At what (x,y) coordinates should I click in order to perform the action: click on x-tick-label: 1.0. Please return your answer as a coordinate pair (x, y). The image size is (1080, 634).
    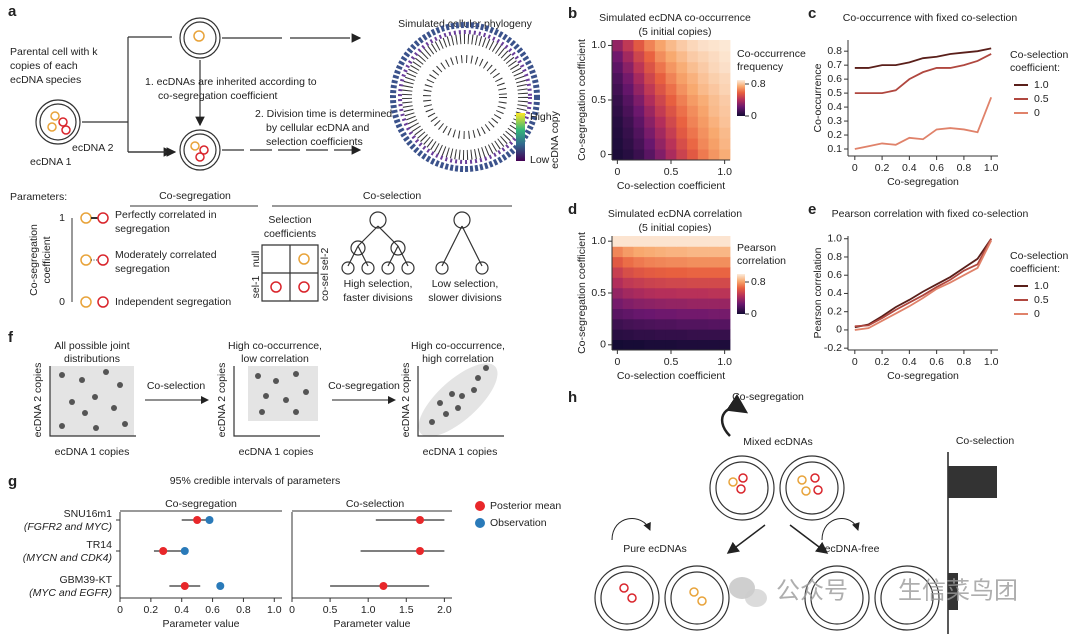
    Looking at the image, I should click on (991, 168).